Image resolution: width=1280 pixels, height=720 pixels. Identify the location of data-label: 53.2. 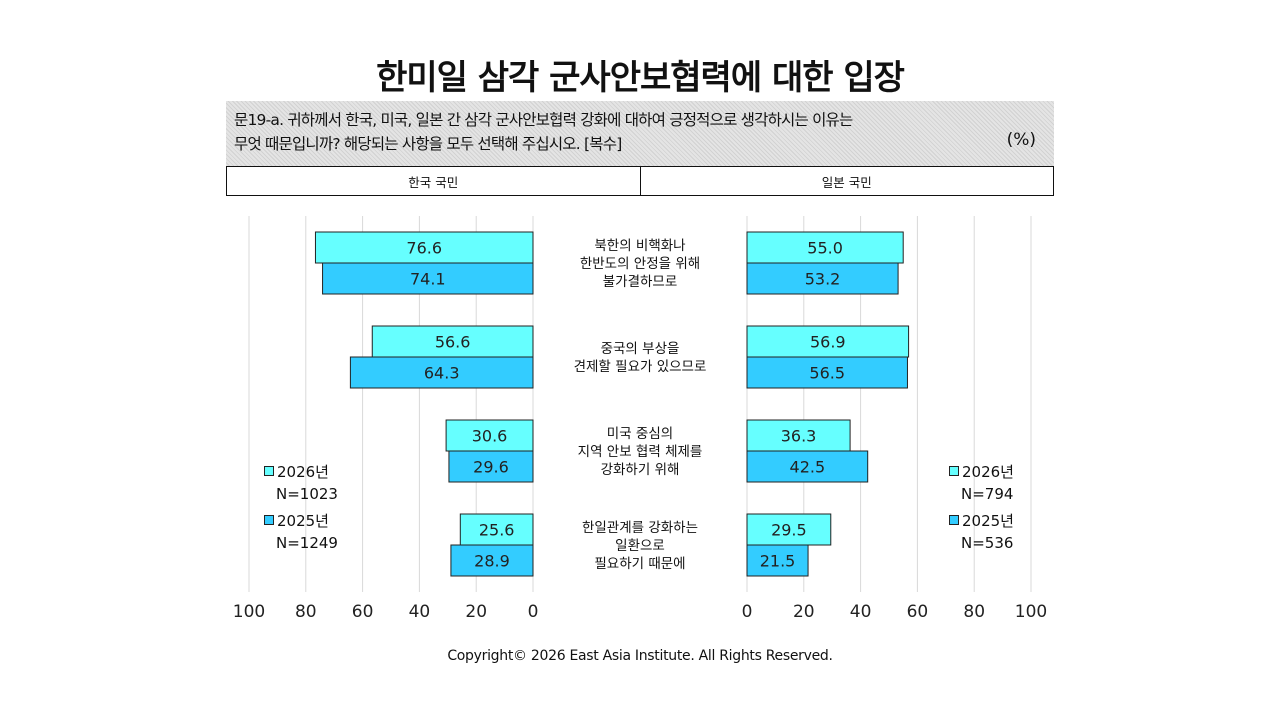
(823, 279).